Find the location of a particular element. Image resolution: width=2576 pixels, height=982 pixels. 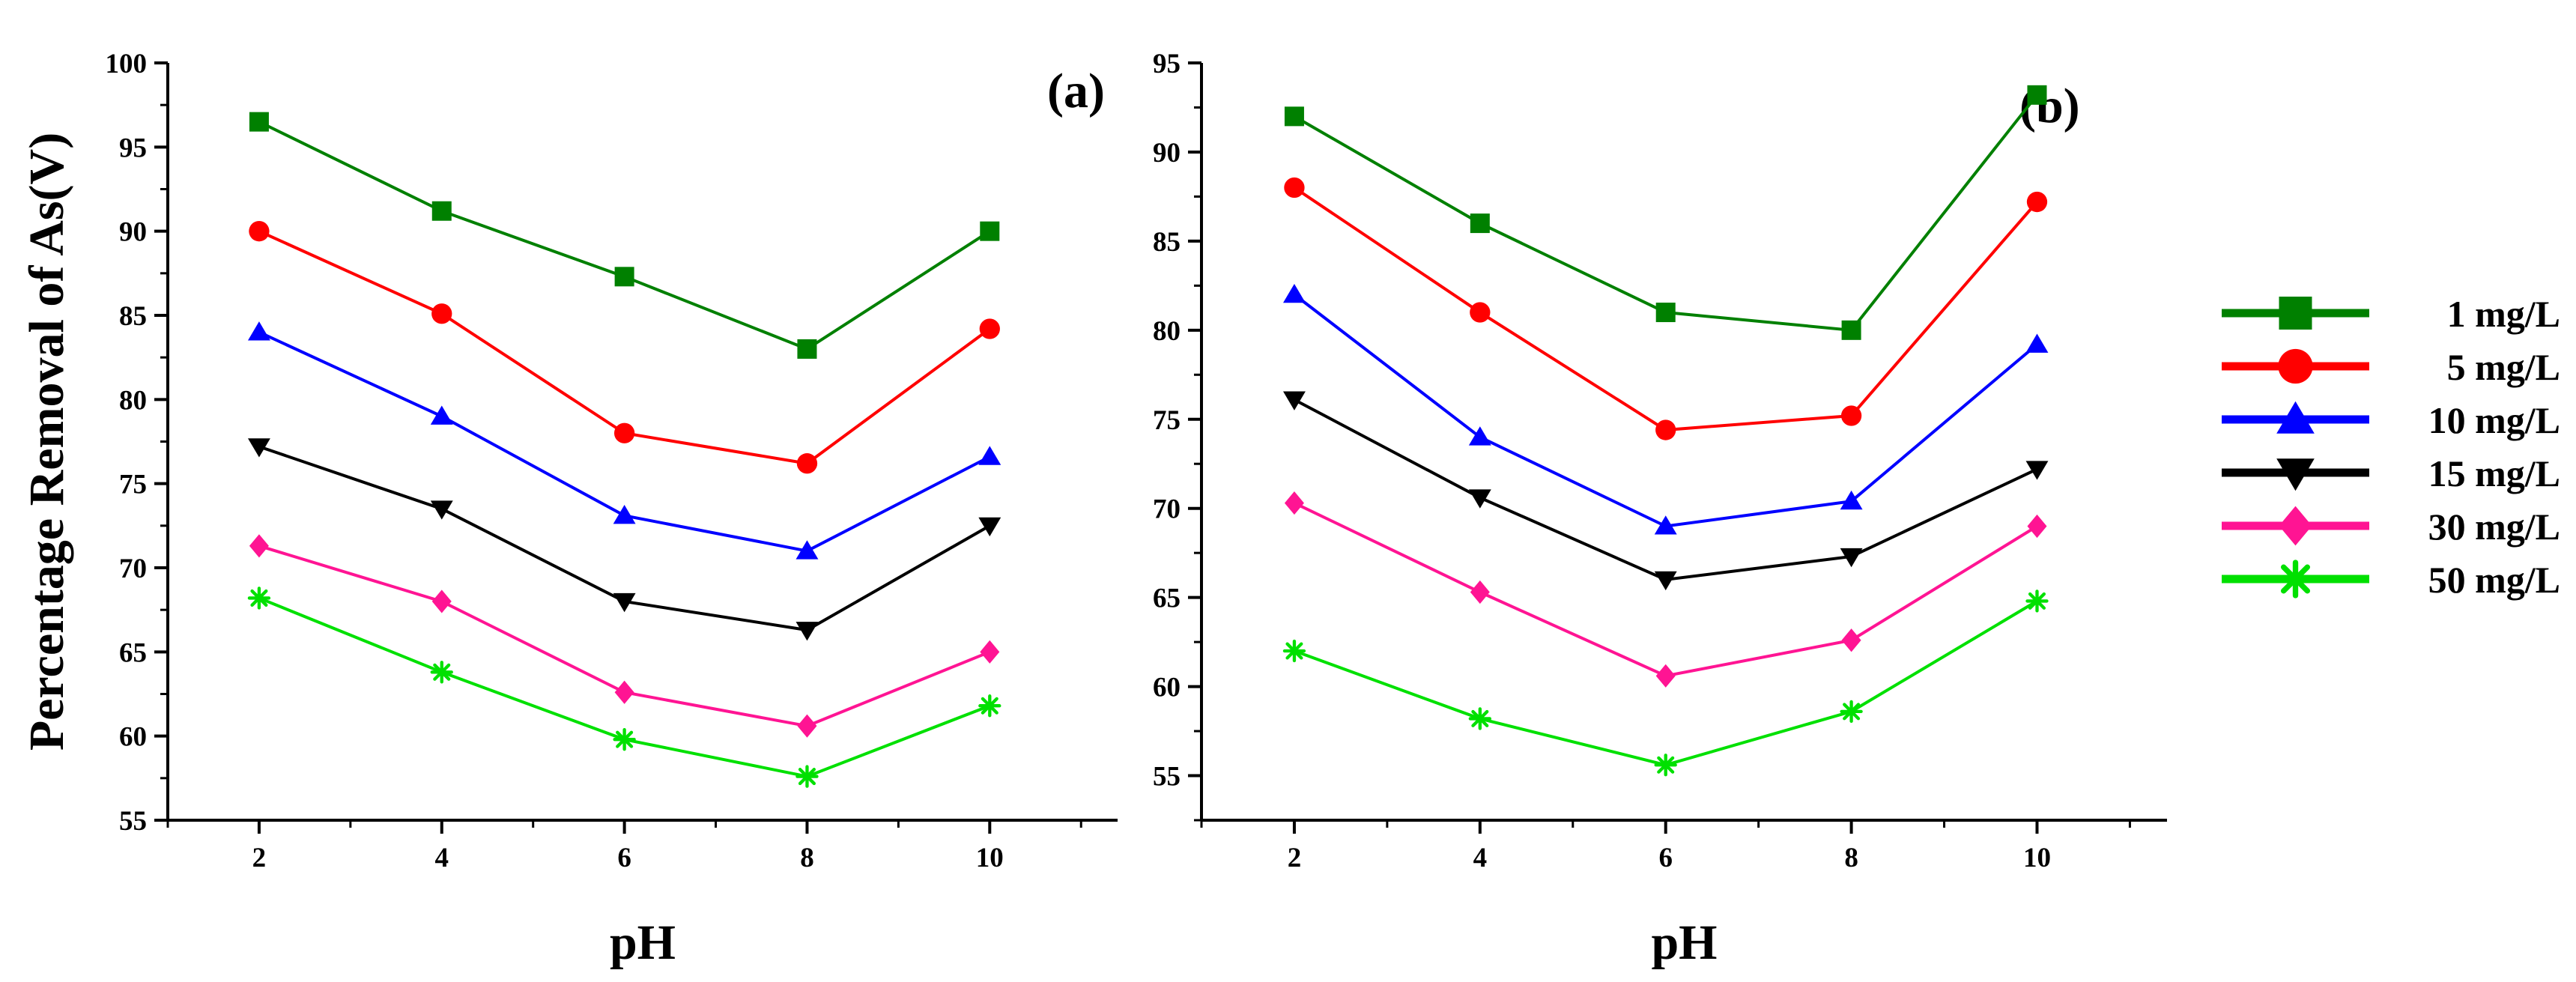

panel-label: (a) is located at coordinates (1076, 91).